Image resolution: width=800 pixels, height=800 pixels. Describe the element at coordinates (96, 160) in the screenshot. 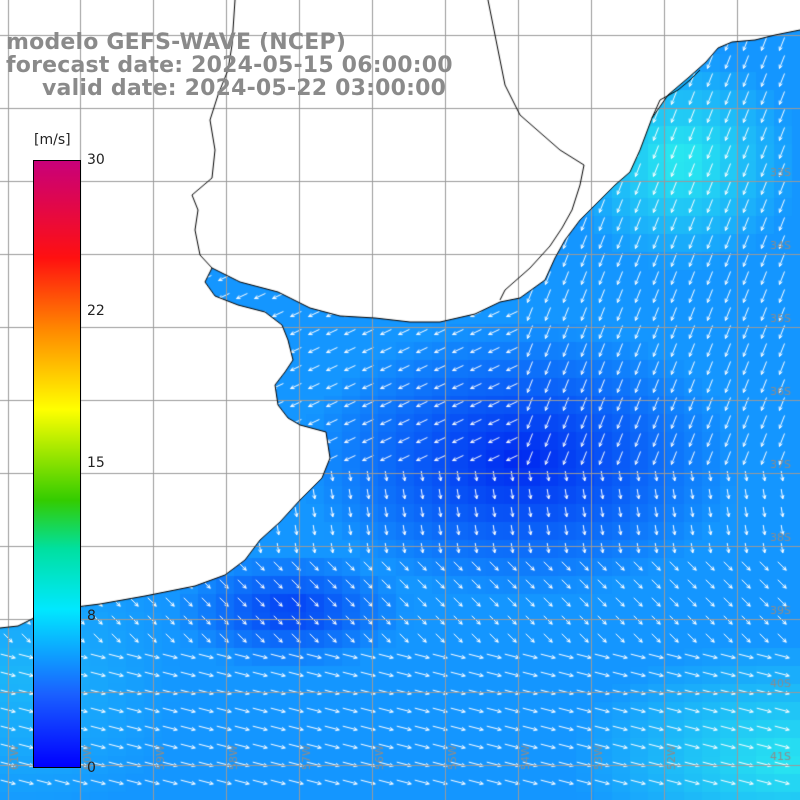

I see `colorbar-tick-30: 30` at that location.